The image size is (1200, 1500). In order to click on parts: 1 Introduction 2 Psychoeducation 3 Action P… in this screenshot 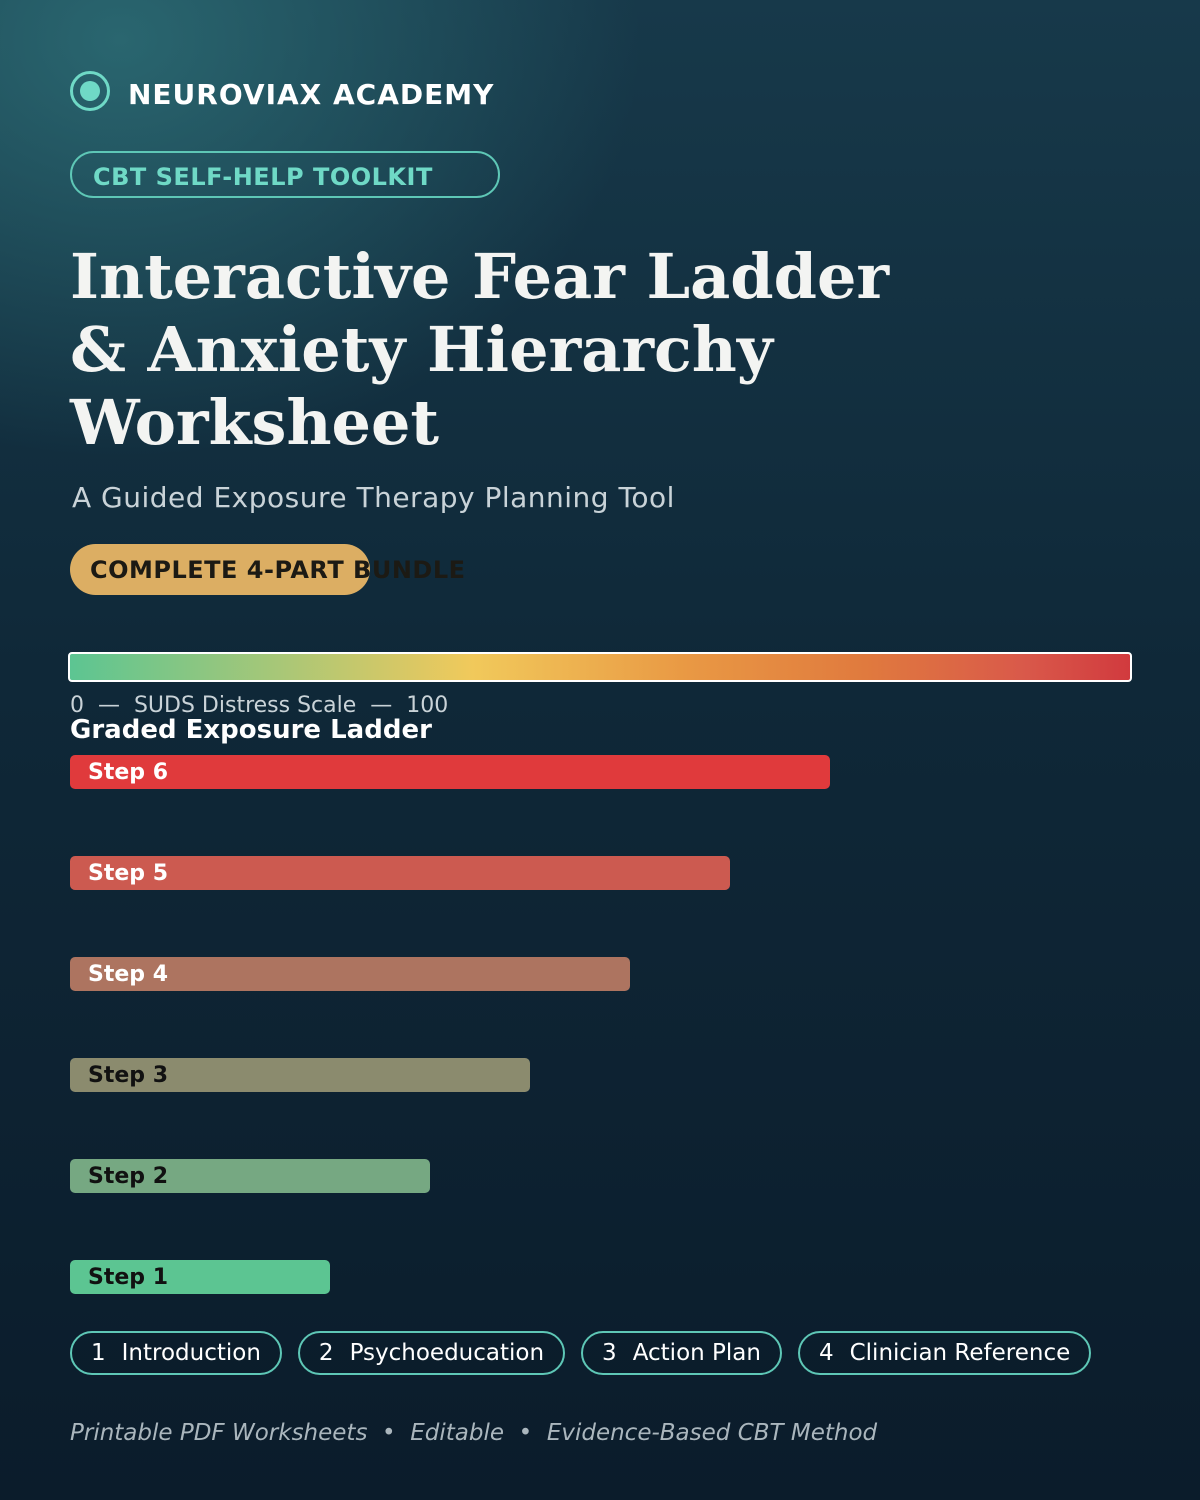, I will do `click(581, 1353)`.